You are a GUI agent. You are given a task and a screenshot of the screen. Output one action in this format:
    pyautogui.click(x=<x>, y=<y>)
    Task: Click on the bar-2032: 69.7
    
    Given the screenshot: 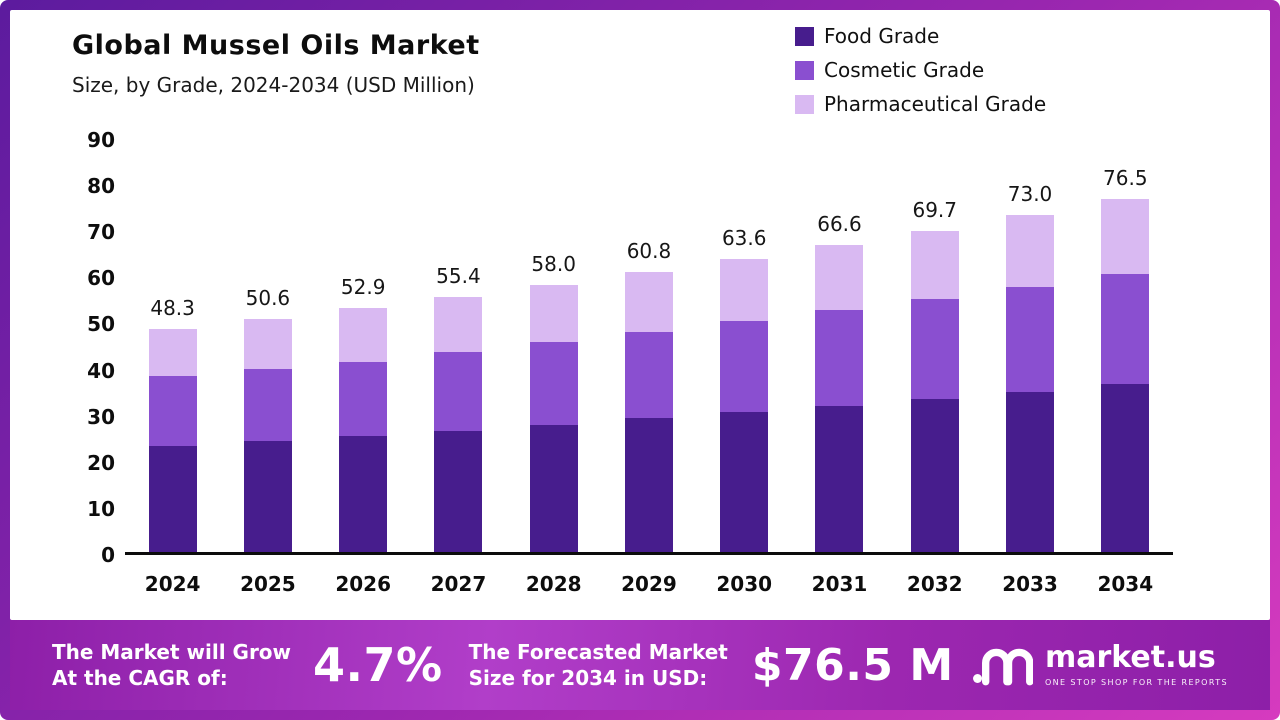 What is the action you would take?
    pyautogui.click(x=934, y=346)
    